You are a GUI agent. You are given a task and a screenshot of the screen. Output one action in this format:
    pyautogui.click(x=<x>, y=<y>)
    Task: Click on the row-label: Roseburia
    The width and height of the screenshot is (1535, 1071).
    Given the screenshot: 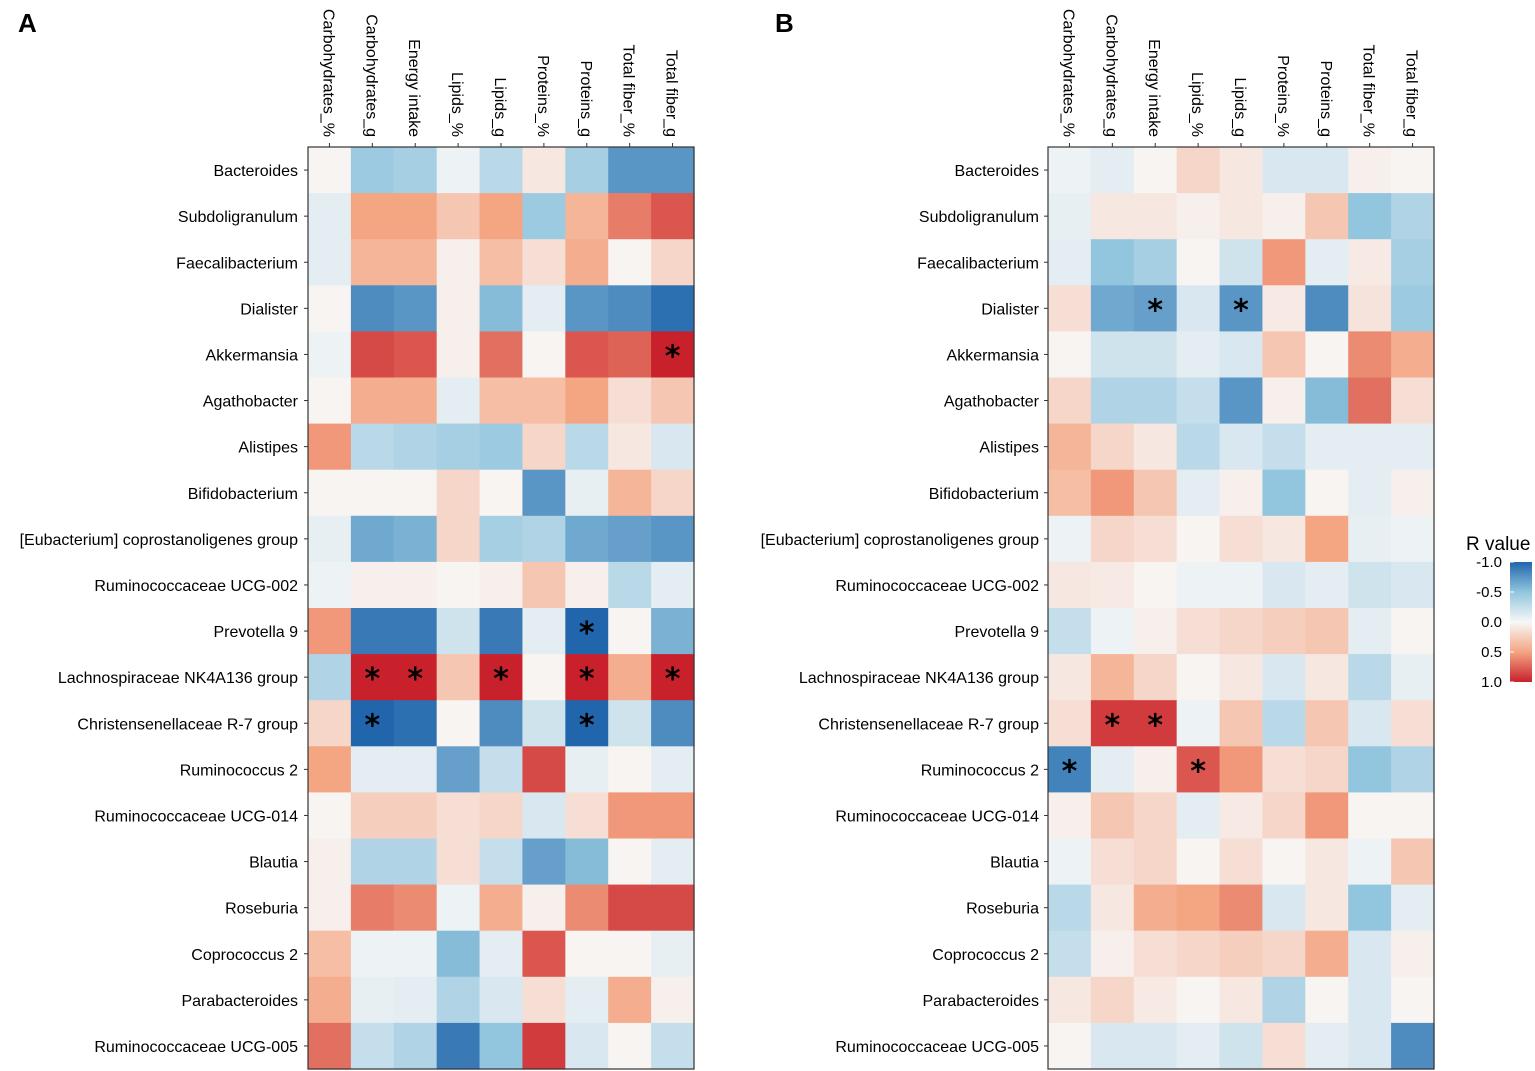 What is the action you would take?
    pyautogui.click(x=261, y=909)
    